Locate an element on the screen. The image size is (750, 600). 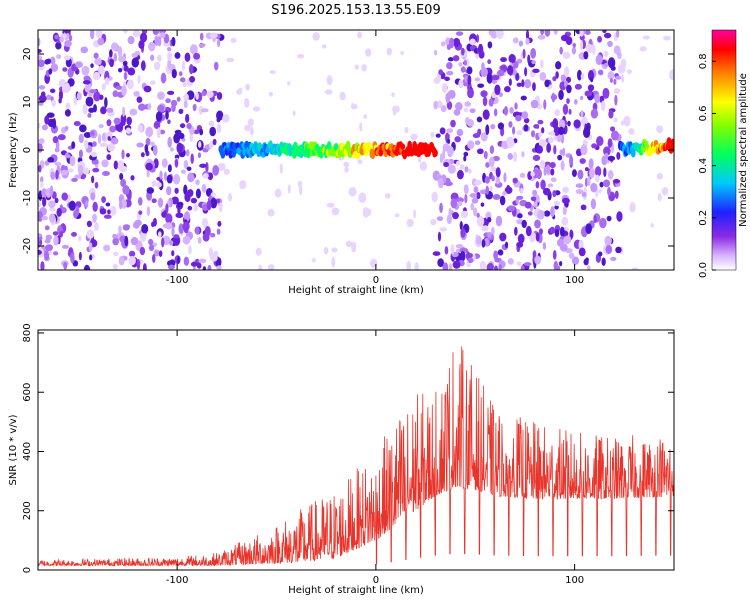
snr-x-axis-label: Height of straight line (km) is located at coordinates (356, 590).